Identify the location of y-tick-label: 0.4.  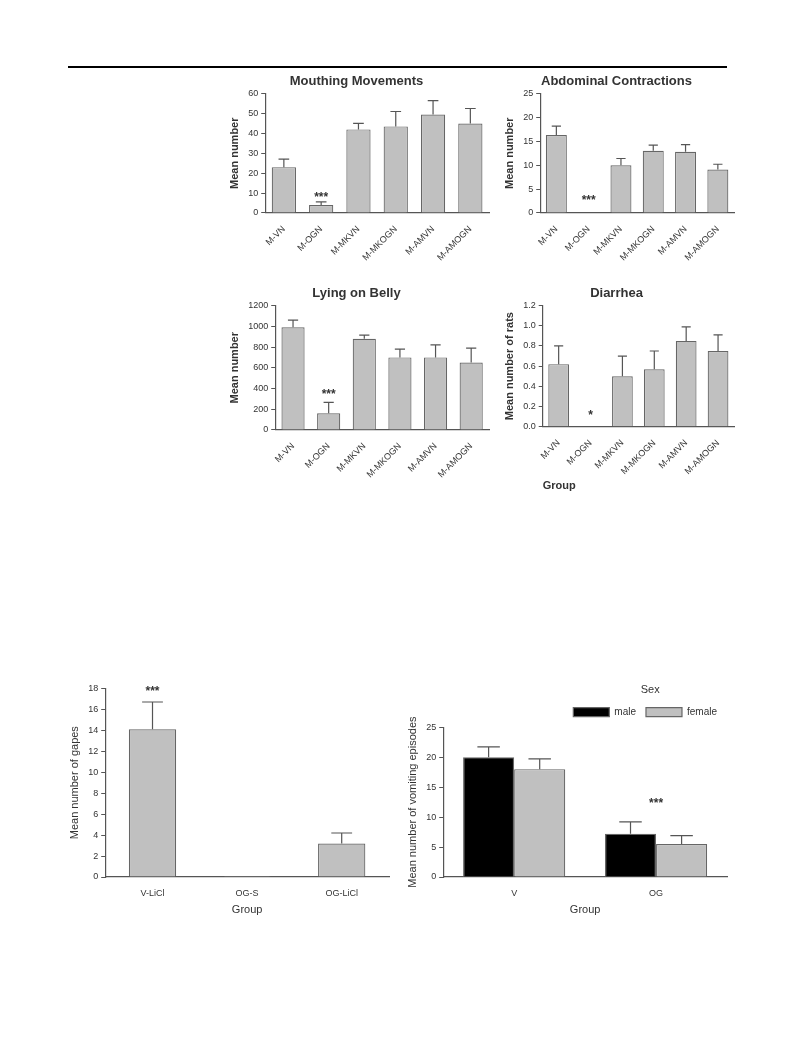
(529, 385).